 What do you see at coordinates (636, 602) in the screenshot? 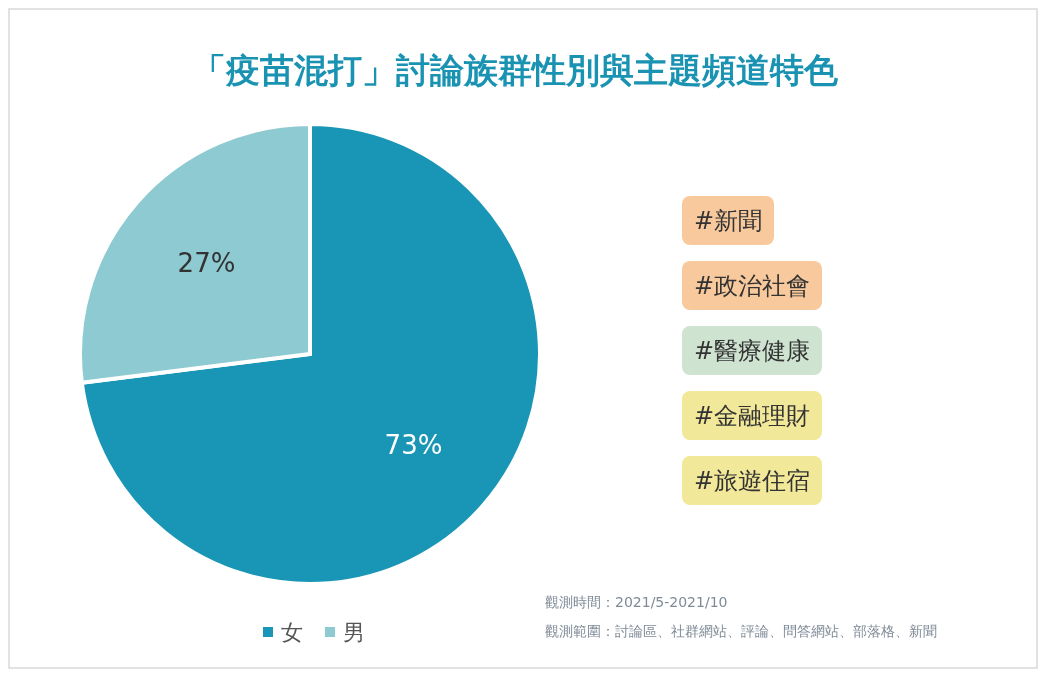
I see `text: 觀測時間：2021/5-2021/10` at bounding box center [636, 602].